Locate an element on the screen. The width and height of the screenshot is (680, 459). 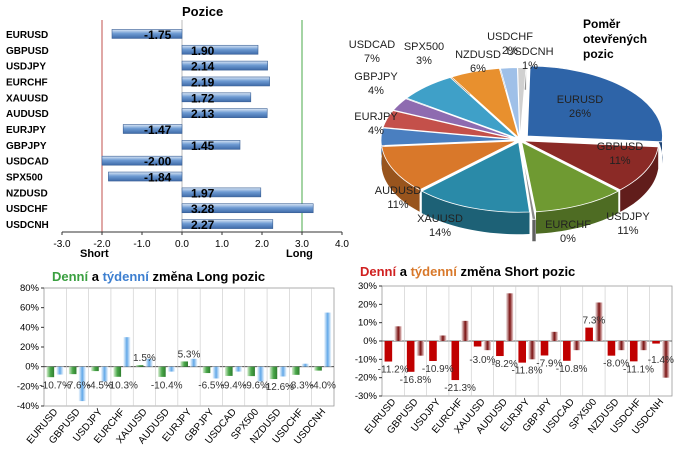
category-label: EURCHF is located at coordinates (27, 82).